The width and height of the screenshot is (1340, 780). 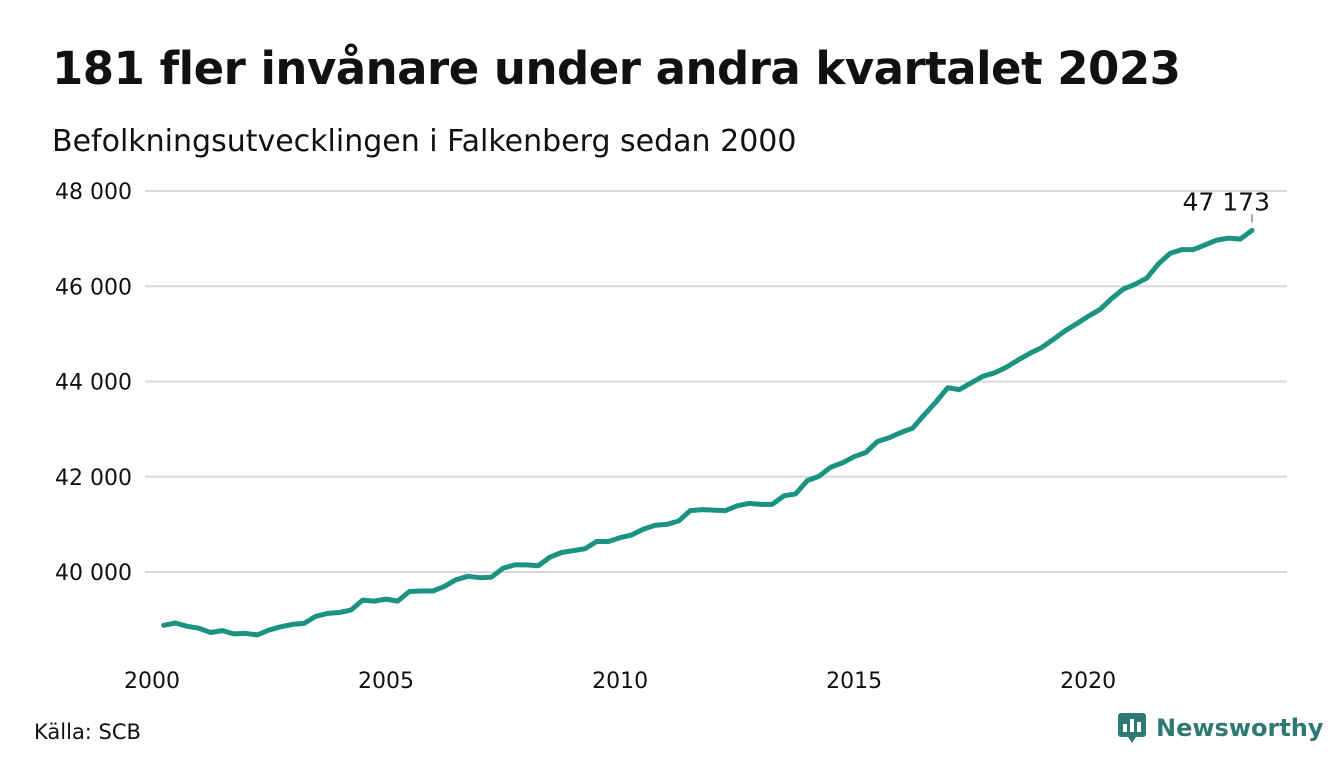 What do you see at coordinates (1240, 728) in the screenshot?
I see `brand-name: Newsworthy` at bounding box center [1240, 728].